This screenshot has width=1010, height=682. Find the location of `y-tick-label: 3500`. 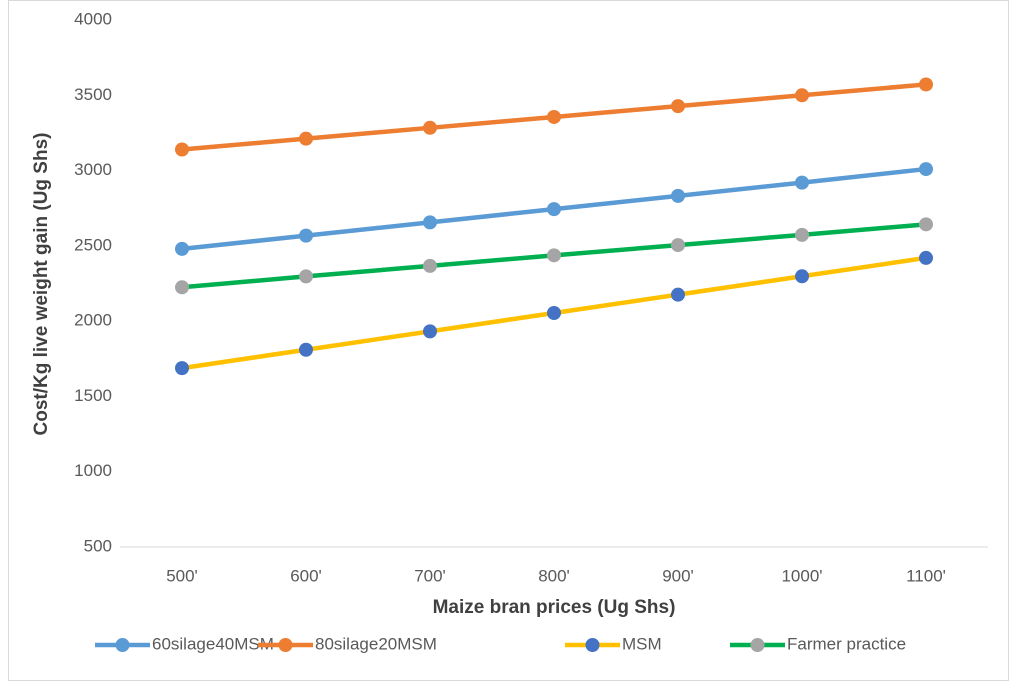

y-tick-label: 3500 is located at coordinates (93, 94).